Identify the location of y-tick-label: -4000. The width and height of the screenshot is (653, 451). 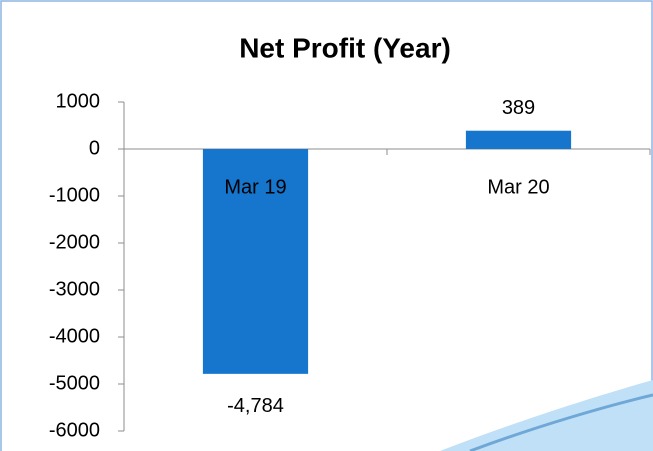
(74, 336).